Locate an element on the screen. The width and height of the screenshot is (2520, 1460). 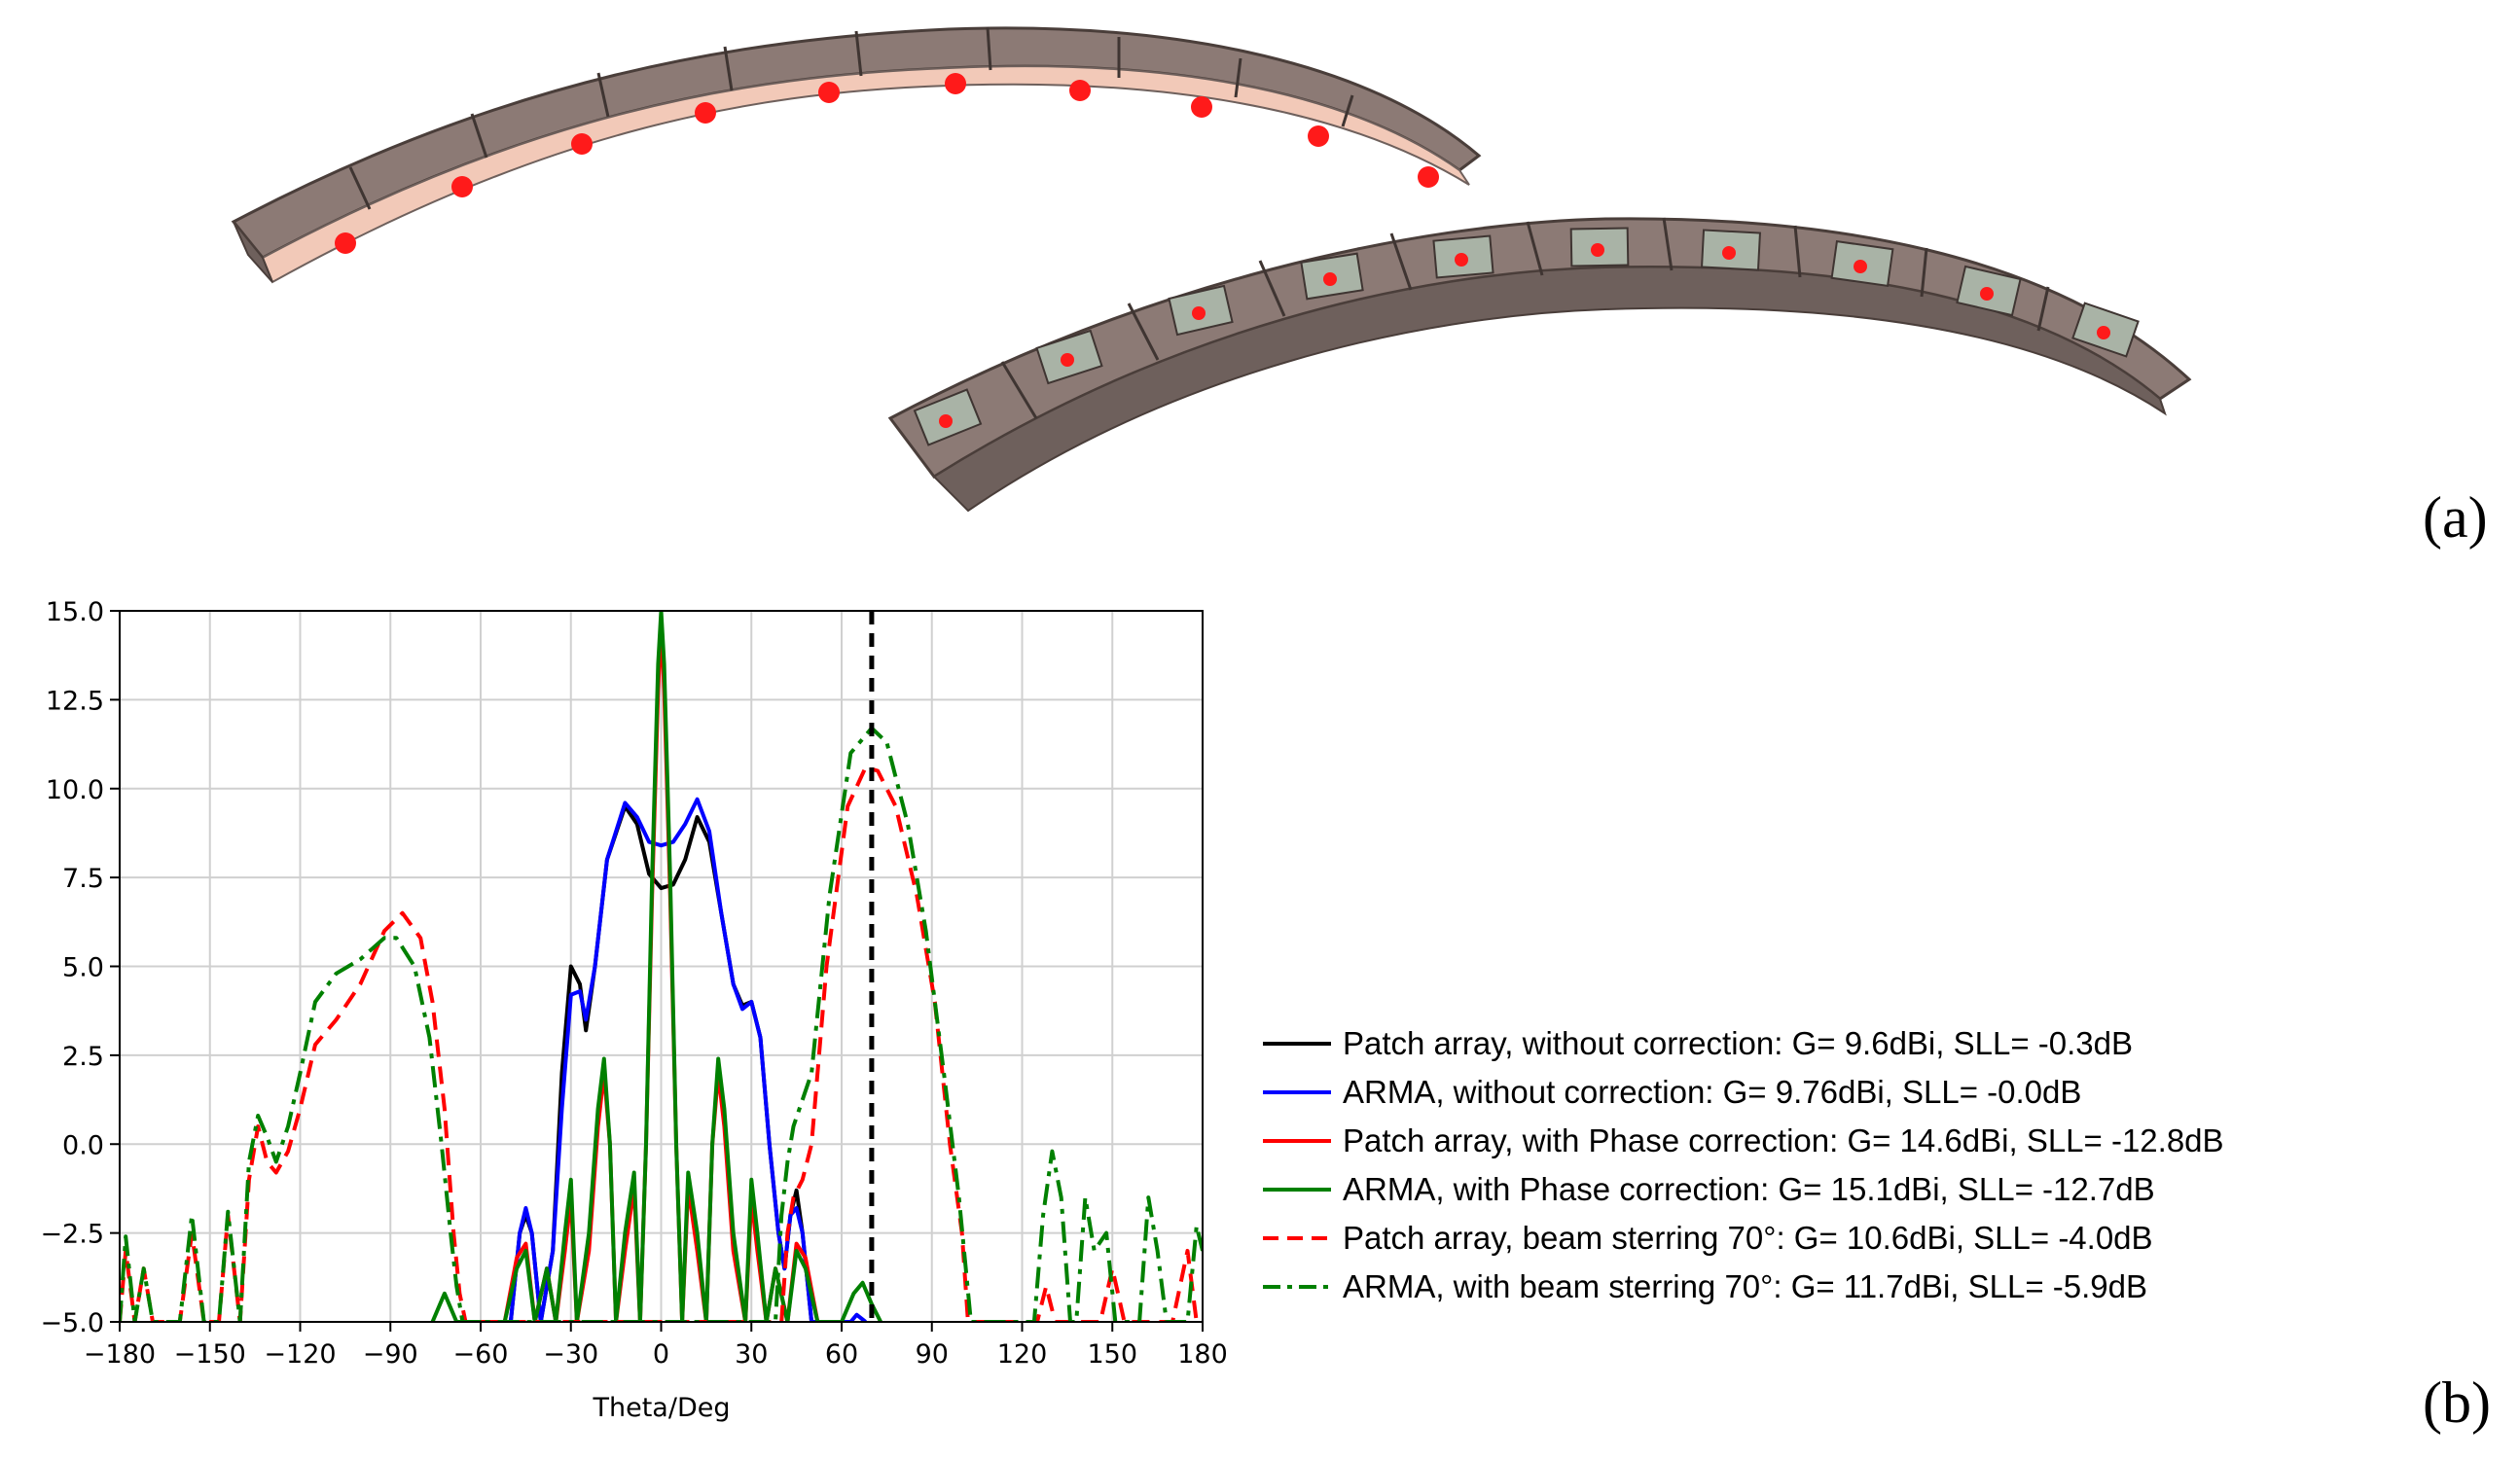
patch-array-side-face is located at coordinates (1549, 389).